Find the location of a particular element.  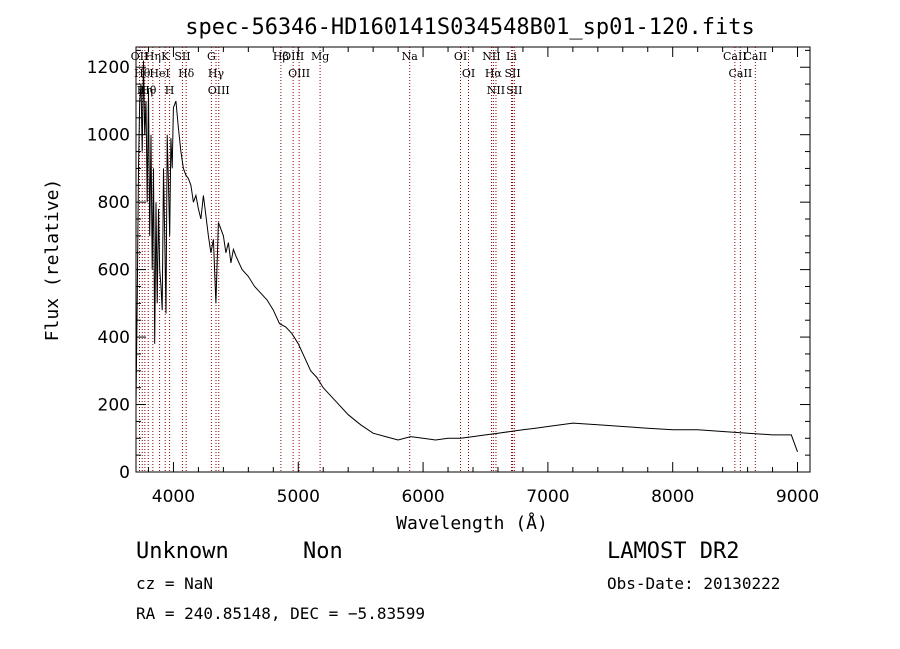

x-tick-label: 6000 is located at coordinates (422, 497).